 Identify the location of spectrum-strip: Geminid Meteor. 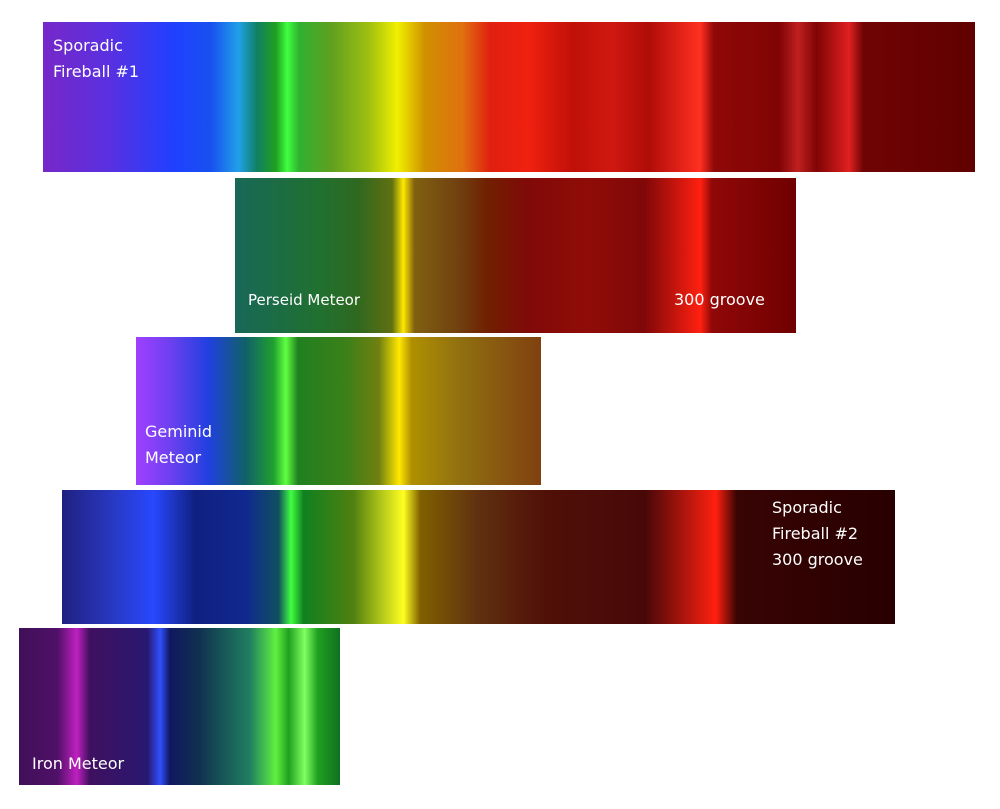
(338, 411).